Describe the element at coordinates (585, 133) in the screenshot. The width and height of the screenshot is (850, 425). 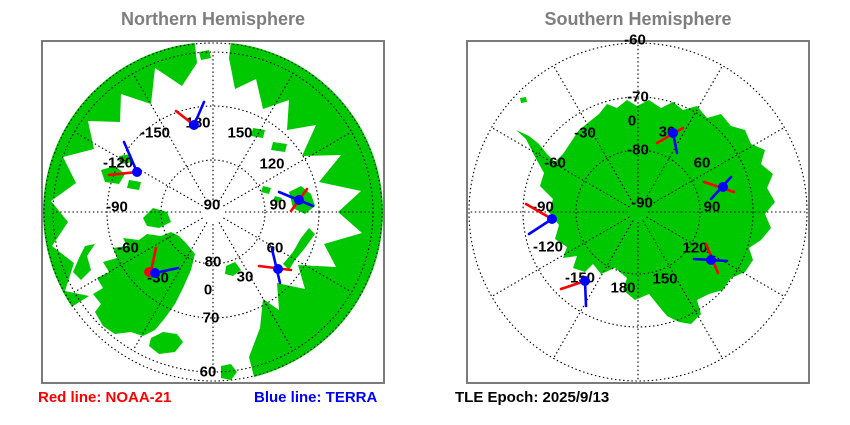
I see `grid-label: -30` at that location.